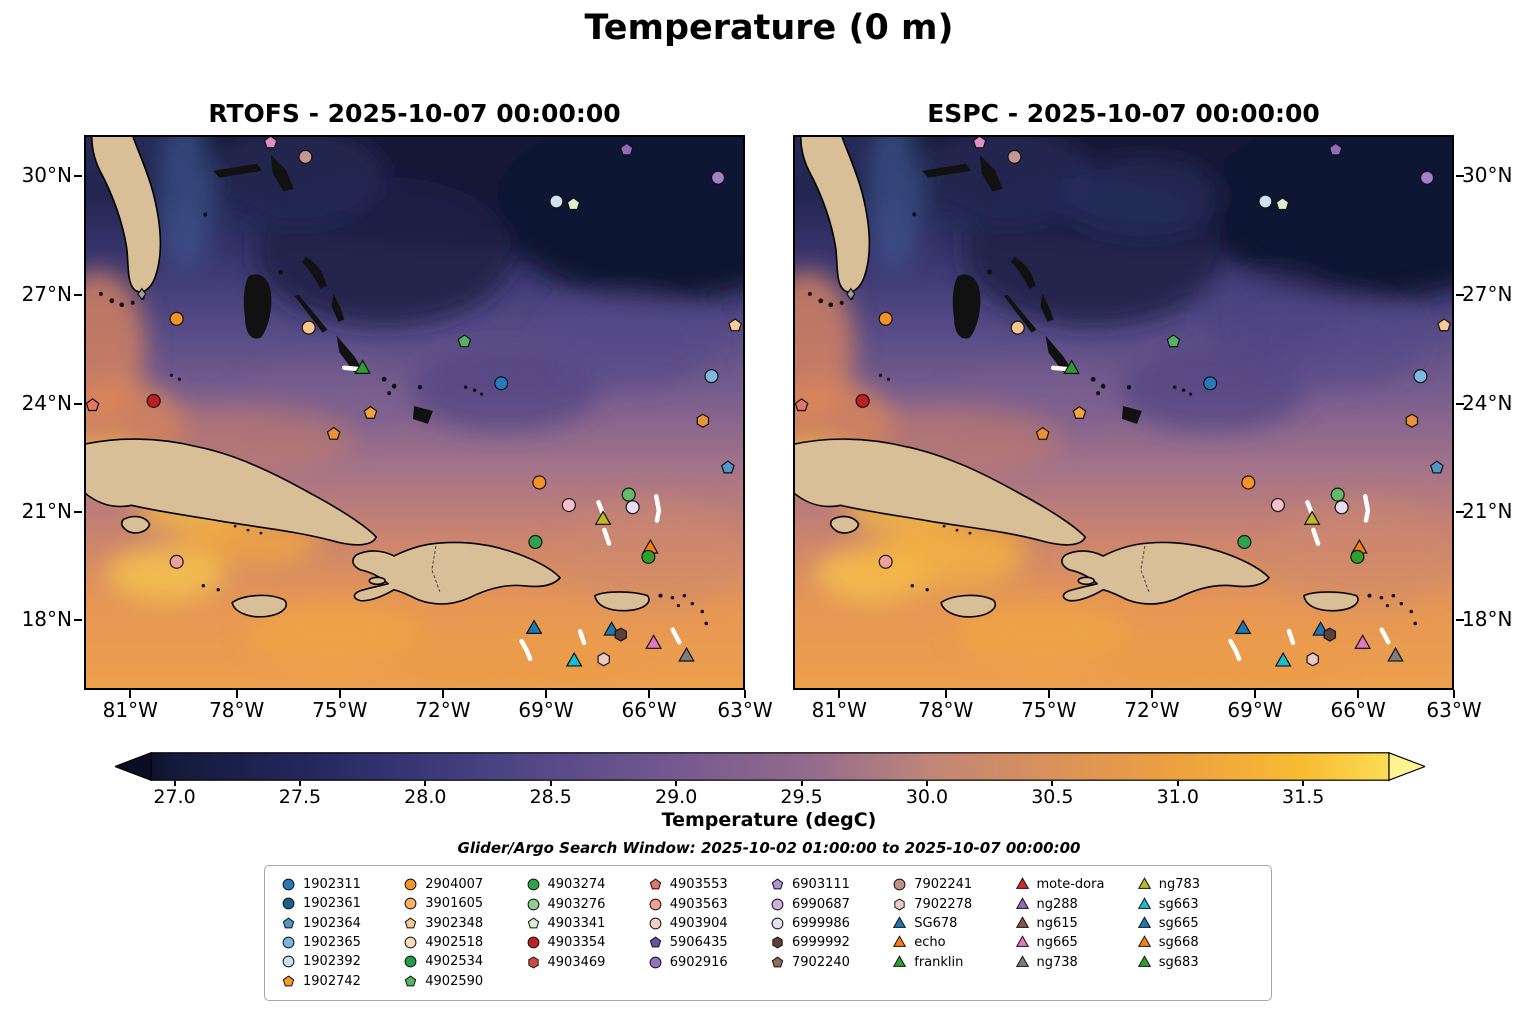  Describe the element at coordinates (821, 923) in the screenshot. I see `legend-label: 6999986` at that location.